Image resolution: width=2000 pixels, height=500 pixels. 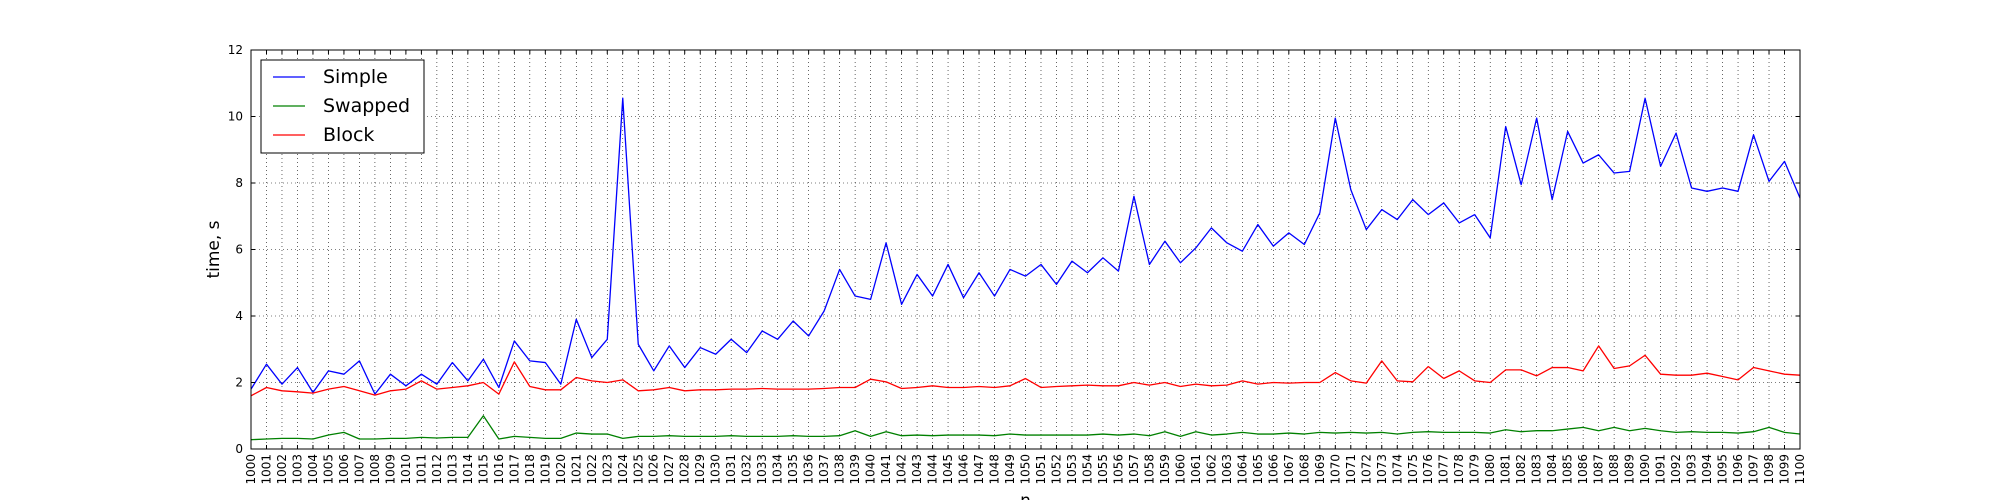 What do you see at coordinates (1723, 469) in the screenshot?
I see `x-tick-label: 1095` at bounding box center [1723, 469].